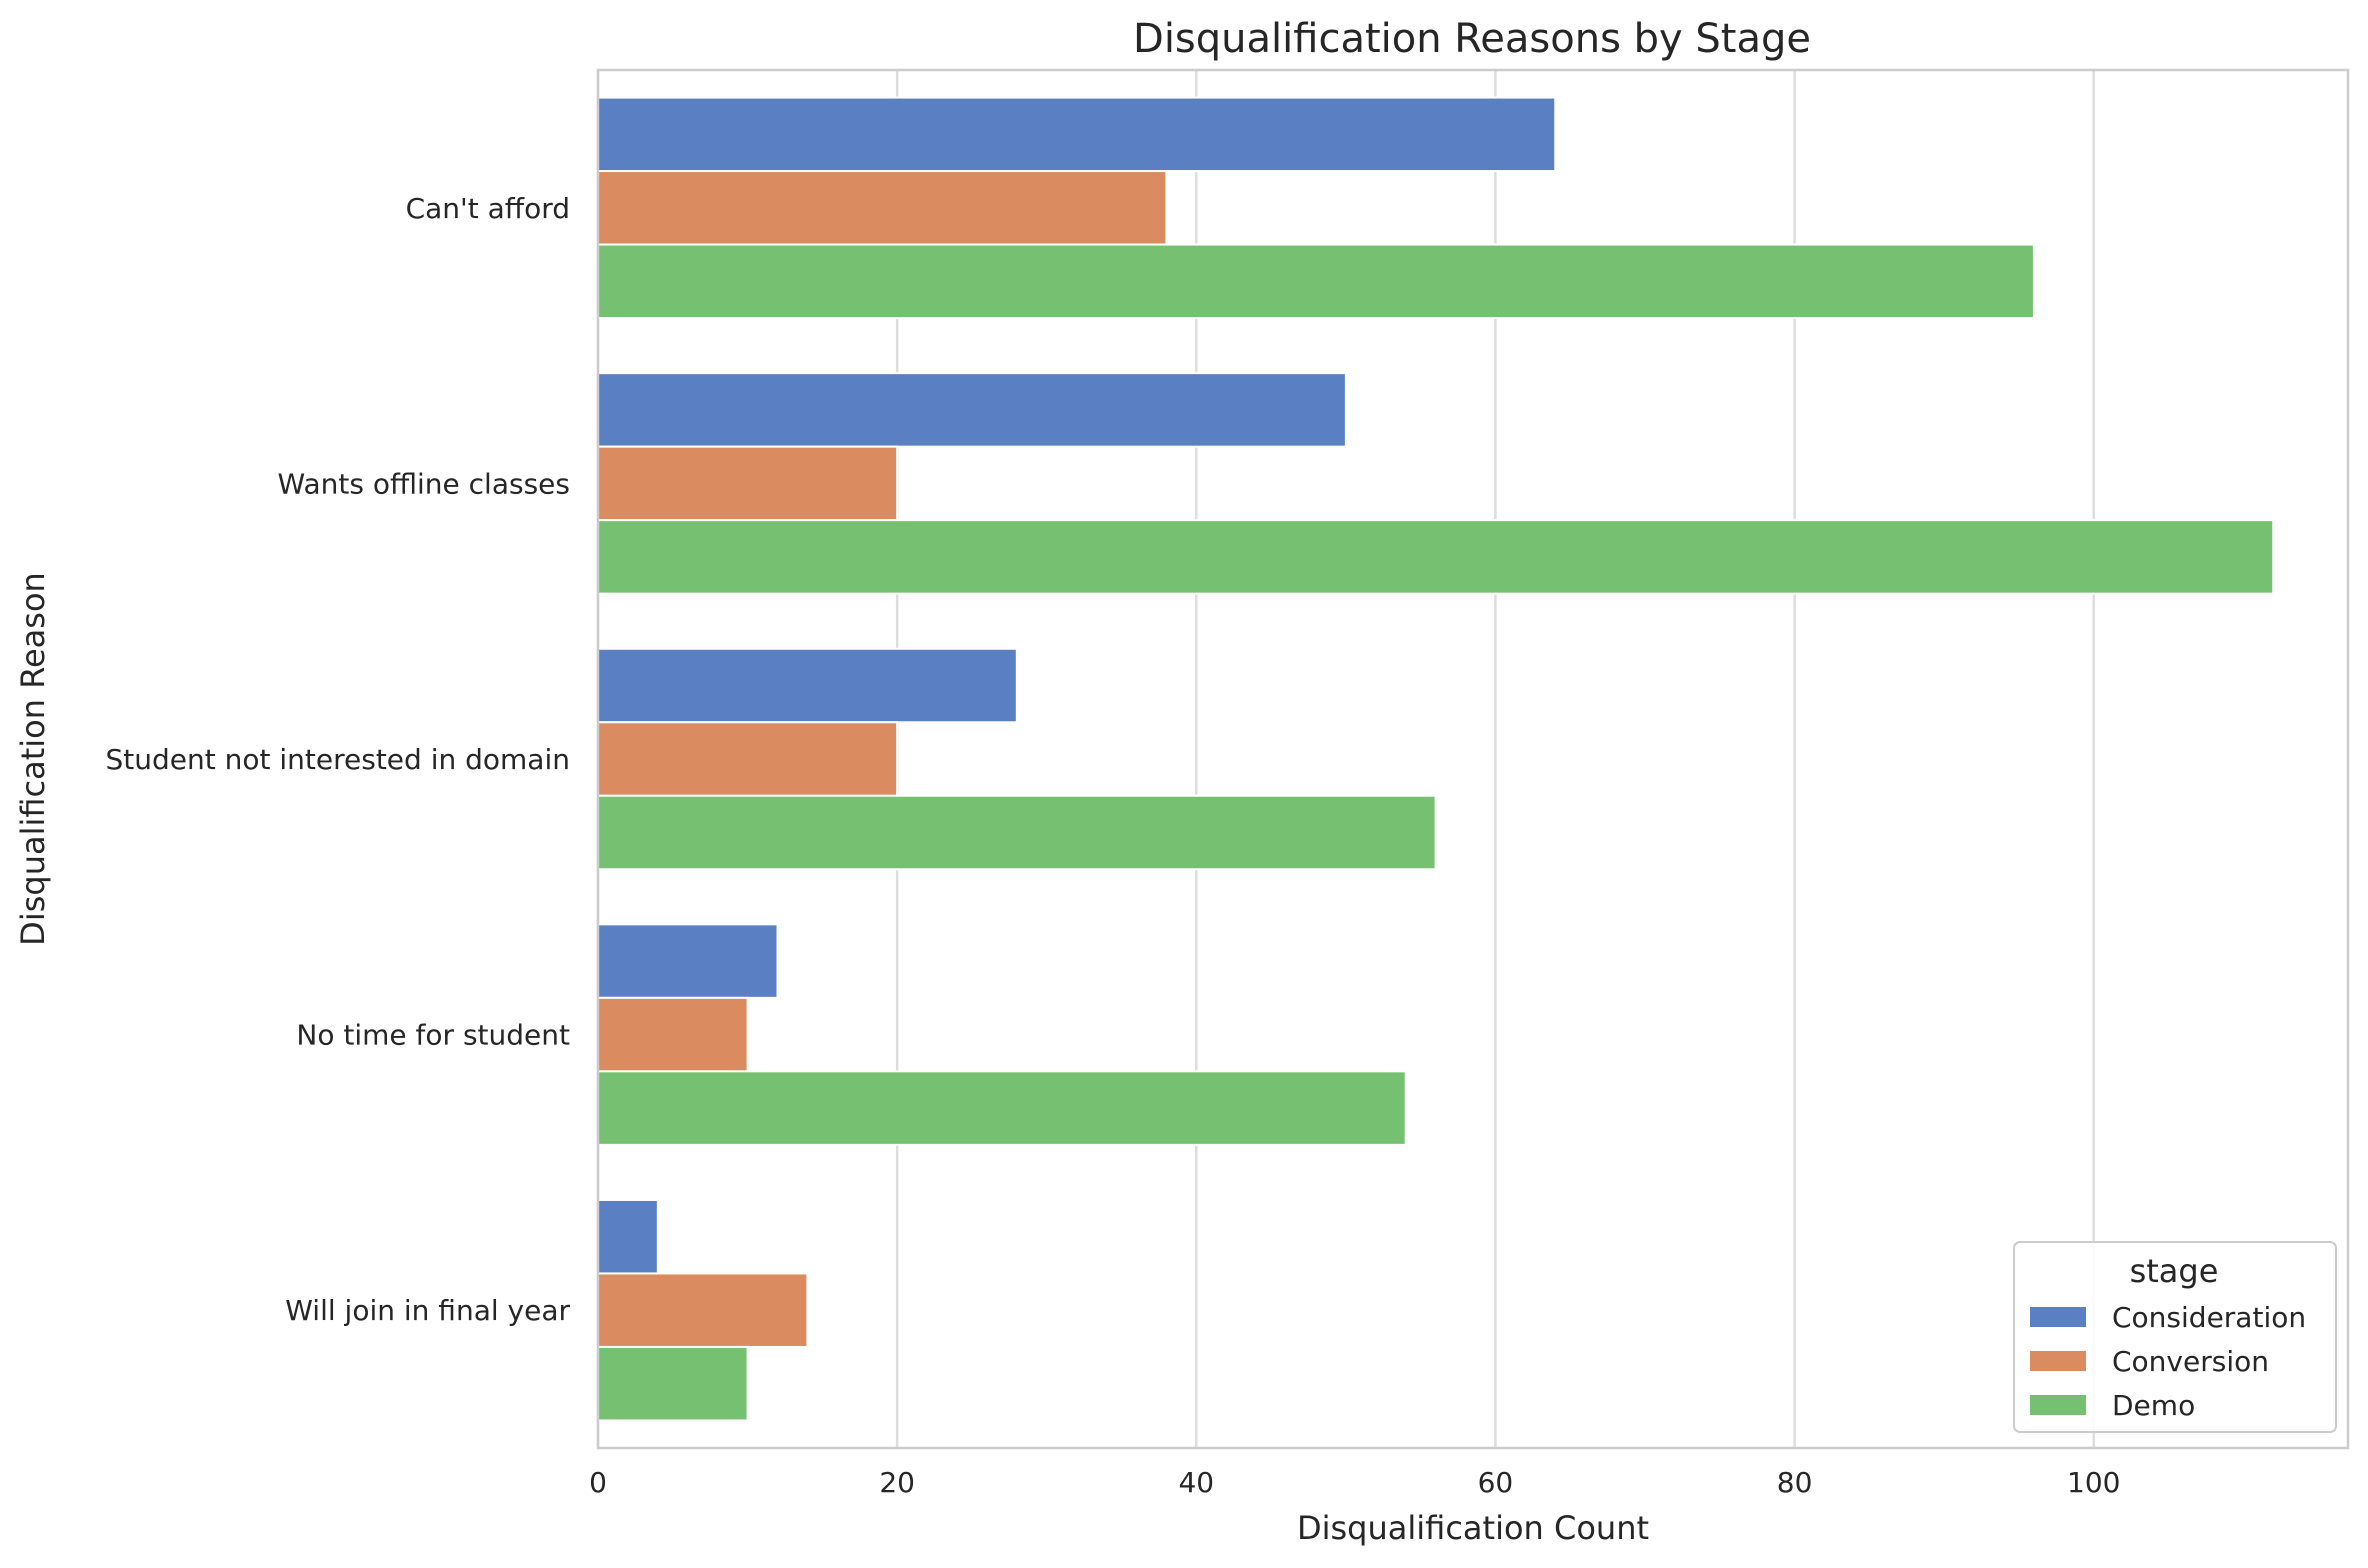  Describe the element at coordinates (972, 409) in the screenshot. I see `bar-consideration-wants-offline-classes` at that location.